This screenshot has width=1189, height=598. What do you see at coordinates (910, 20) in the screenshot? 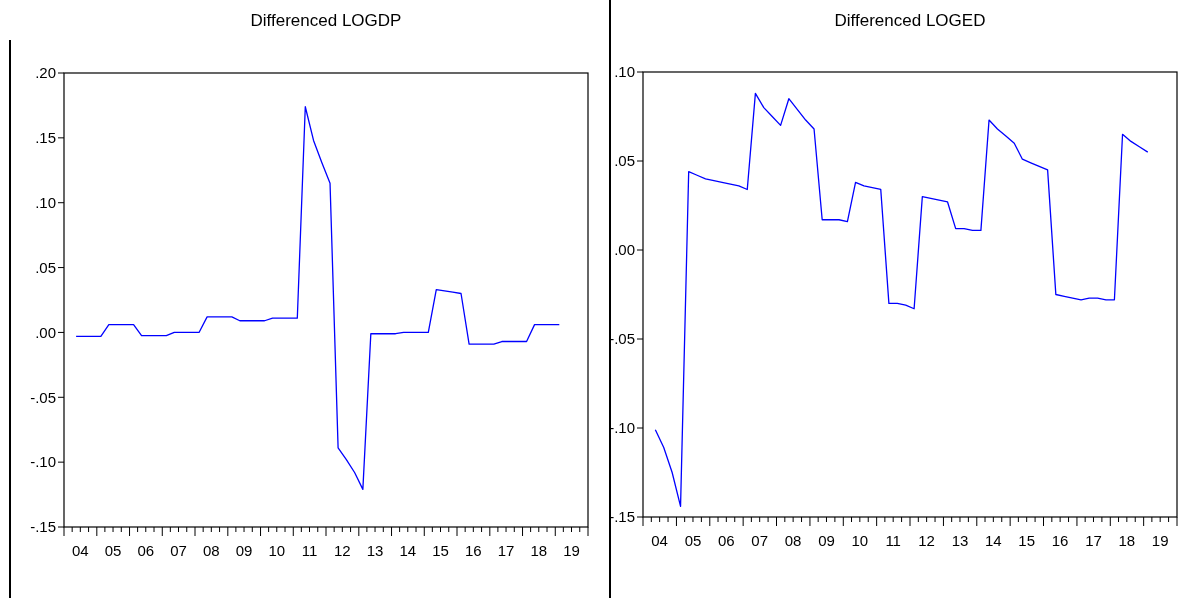
I see `chart-title: Differenced LOGED` at bounding box center [910, 20].